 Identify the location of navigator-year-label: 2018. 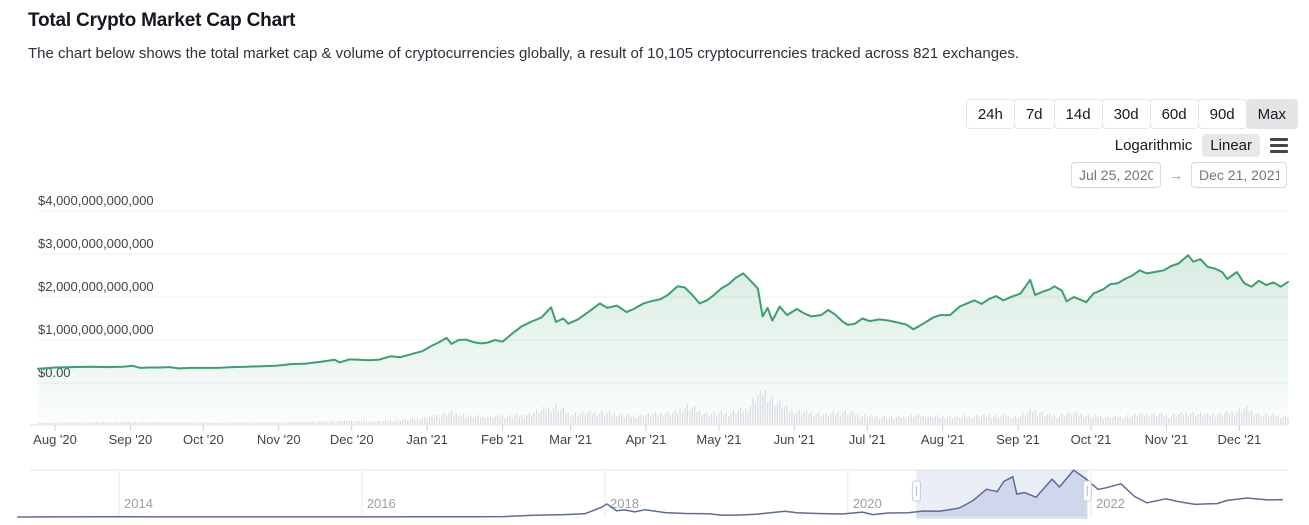
(624, 503).